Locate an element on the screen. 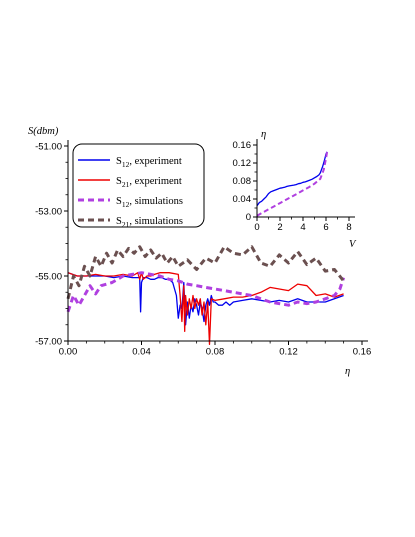 This screenshot has width=415, height=537. inset-axes: 0 2 4 6 8 0.16 0.12 0.08 0.04 0 is located at coordinates (294, 186).